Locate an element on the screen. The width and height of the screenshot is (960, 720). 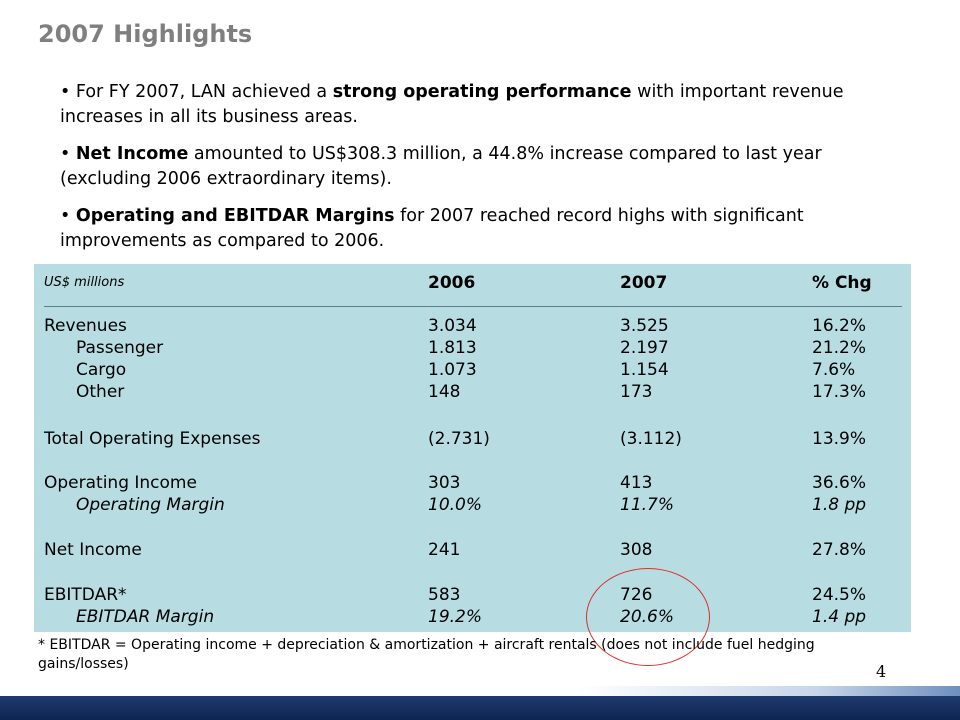
table-header-row: US$ millions 2006 2007 % Chg is located at coordinates (474, 283).